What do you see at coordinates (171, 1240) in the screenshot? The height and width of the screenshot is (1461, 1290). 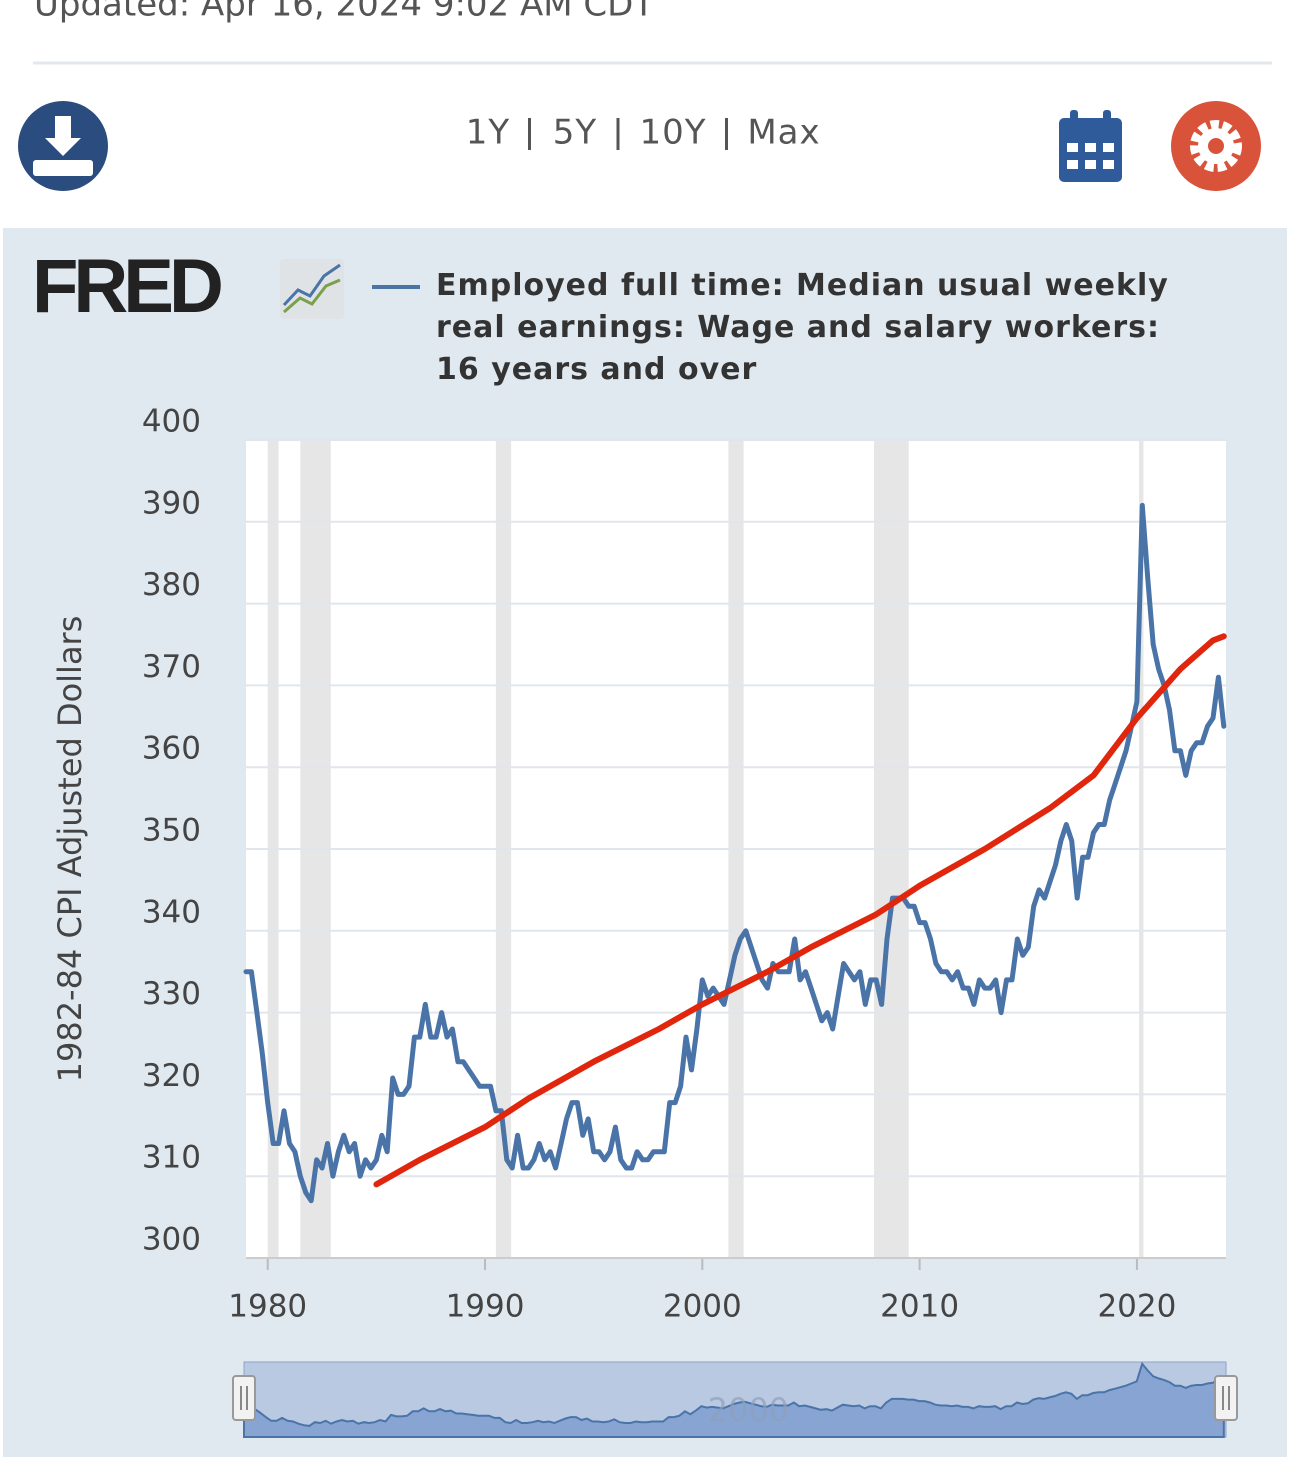 I see `y-tick-label: 300` at bounding box center [171, 1240].